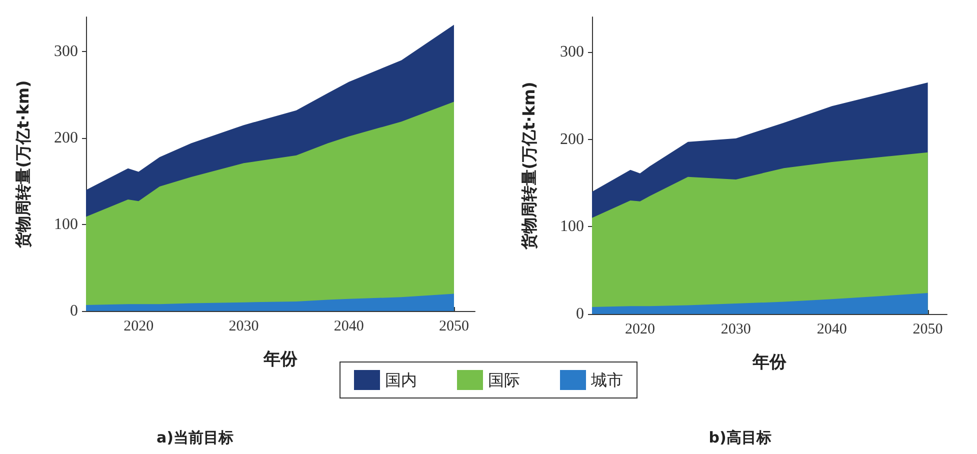  What do you see at coordinates (606, 380) in the screenshot?
I see `legend-label: 城市` at bounding box center [606, 380].